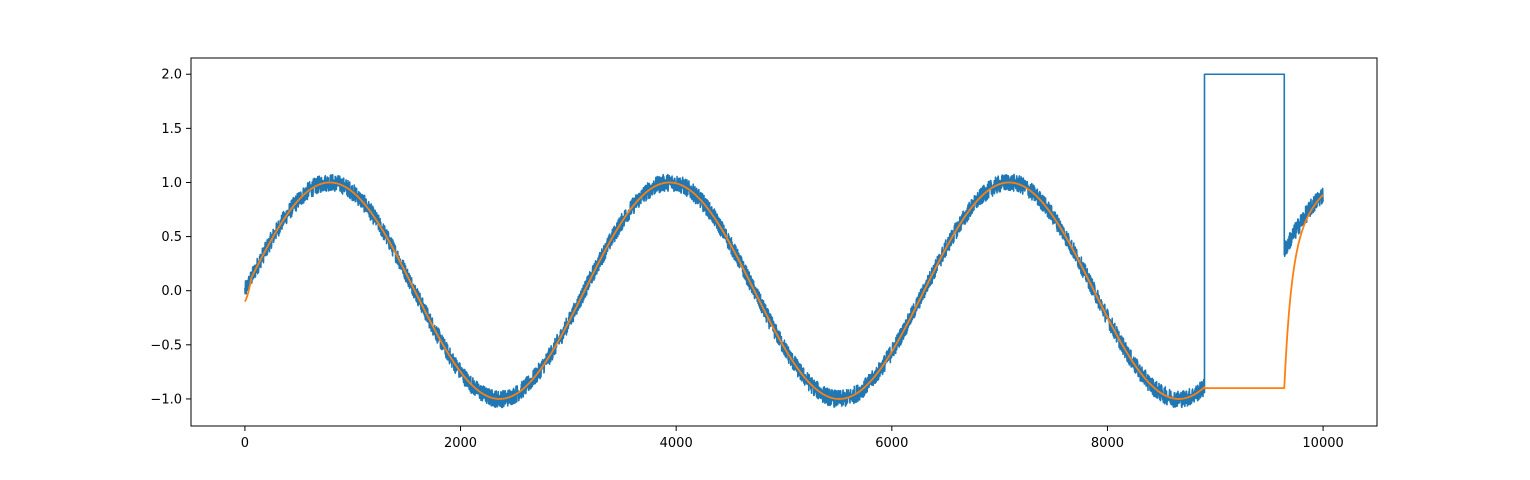 This screenshot has width=1530, height=480. I want to click on x-tick-label: 6000, so click(891, 443).